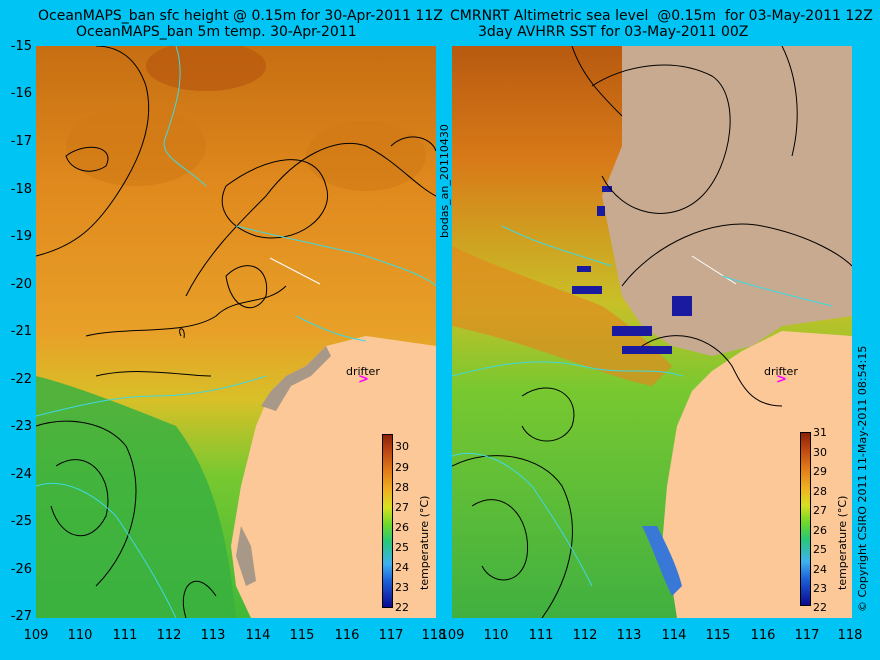 Image resolution: width=880 pixels, height=660 pixels. I want to click on y-tick: -24, so click(21, 474).